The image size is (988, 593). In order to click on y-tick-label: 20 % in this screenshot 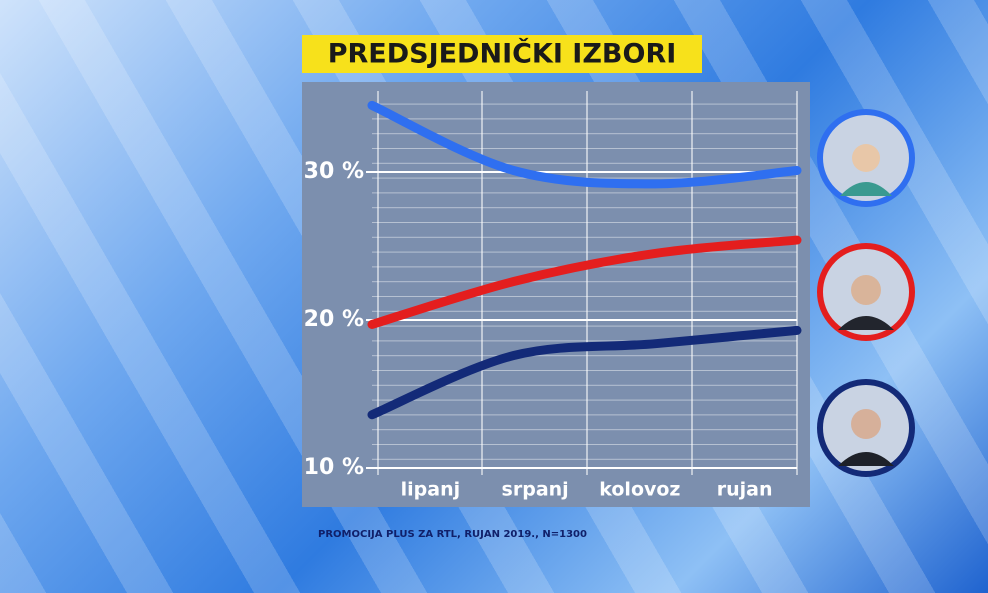, I will do `click(334, 319)`.